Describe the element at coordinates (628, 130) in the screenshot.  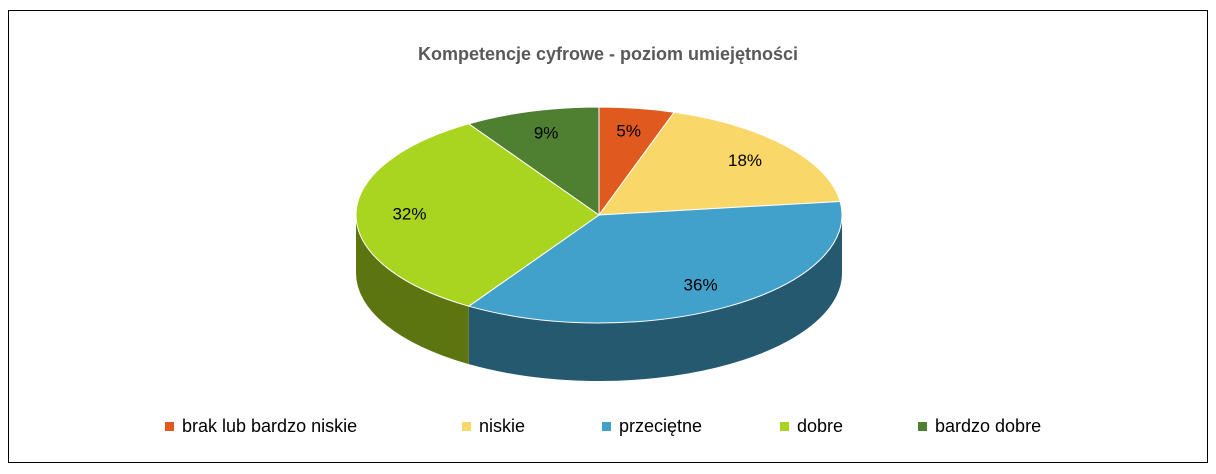
I see `data-label: 5%` at that location.